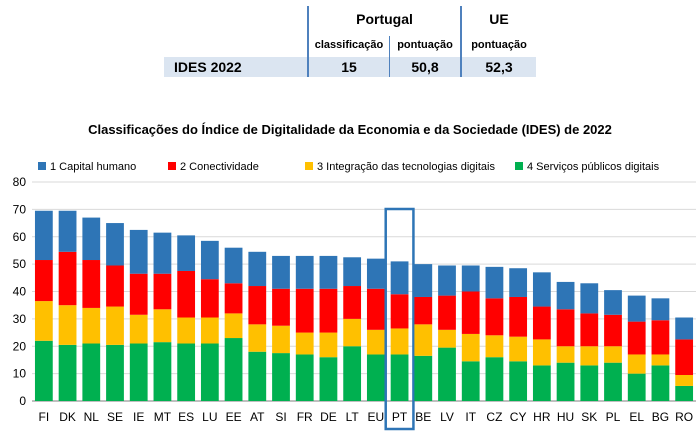 The width and height of the screenshot is (700, 439). I want to click on x-tick-label: MT, so click(163, 417).